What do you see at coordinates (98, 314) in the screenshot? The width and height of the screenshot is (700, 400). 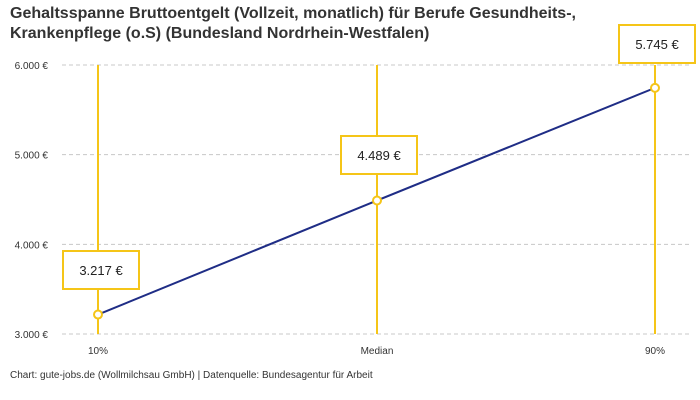 I see `data-point-10pct` at bounding box center [98, 314].